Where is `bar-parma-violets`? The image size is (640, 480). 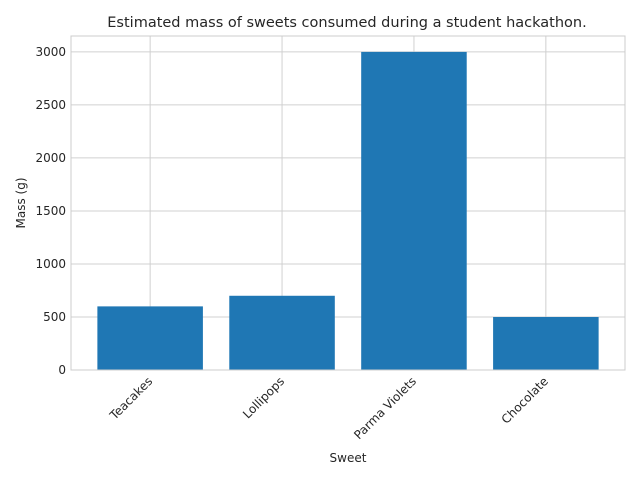 bar-parma-violets is located at coordinates (414, 211).